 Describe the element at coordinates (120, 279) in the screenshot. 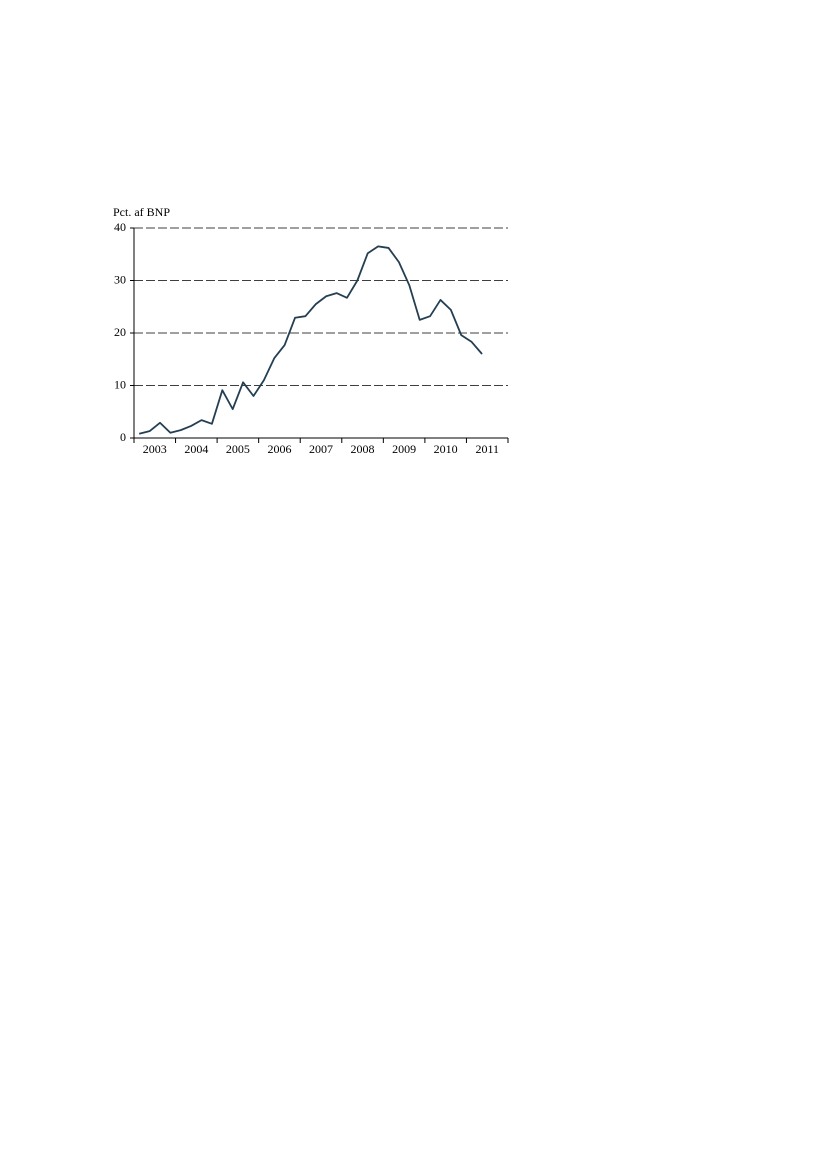

I see `y-tick-label: 30` at that location.